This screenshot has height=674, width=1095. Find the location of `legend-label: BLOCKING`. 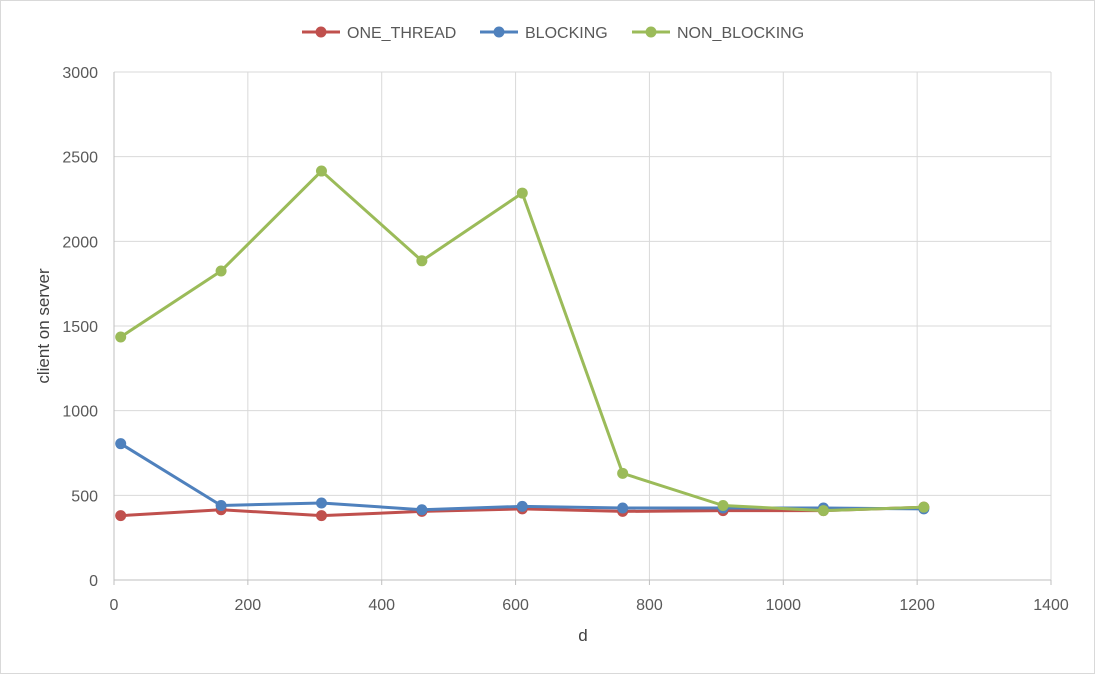

legend-label: BLOCKING is located at coordinates (566, 33).